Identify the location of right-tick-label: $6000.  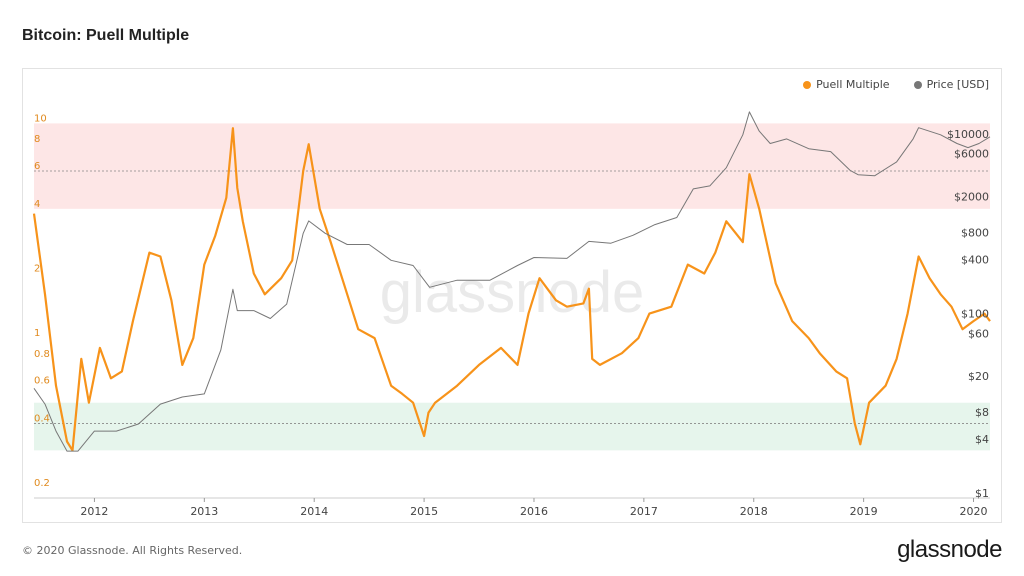
(971, 154).